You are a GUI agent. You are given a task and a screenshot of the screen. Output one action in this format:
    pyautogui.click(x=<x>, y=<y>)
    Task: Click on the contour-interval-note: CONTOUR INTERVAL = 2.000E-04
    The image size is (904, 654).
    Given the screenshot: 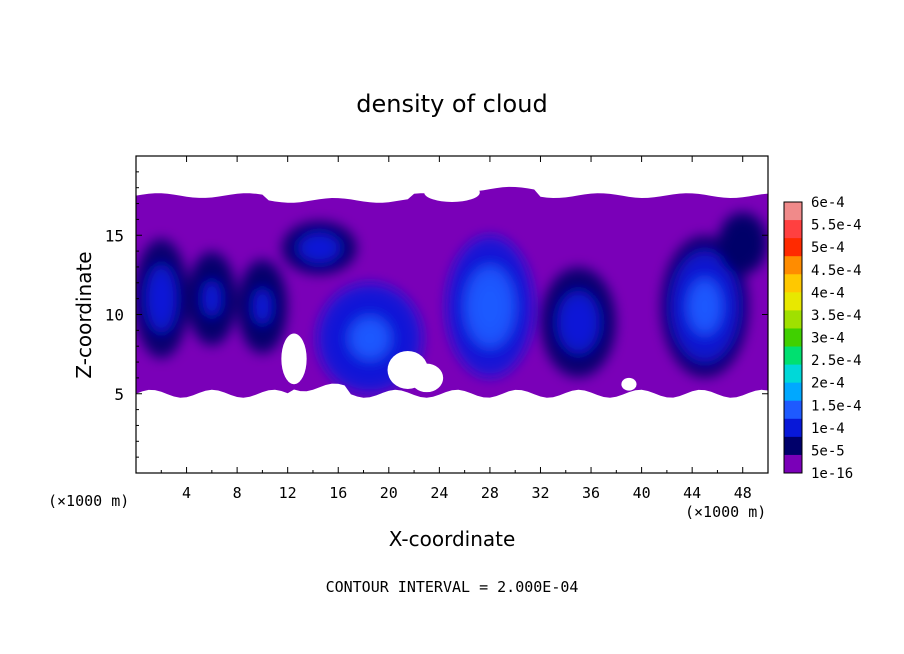 What is the action you would take?
    pyautogui.click(x=452, y=587)
    